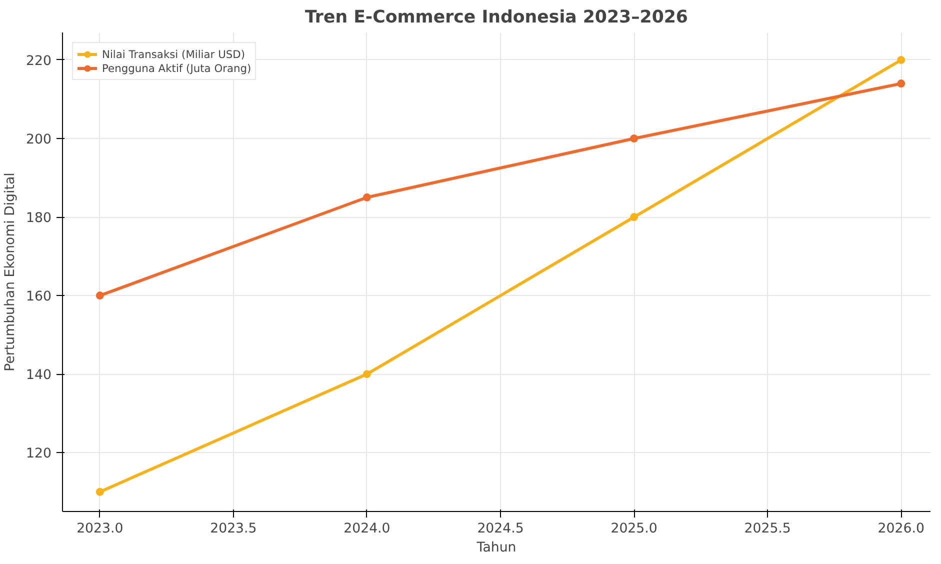 Image resolution: width=941 pixels, height=564 pixels. What do you see at coordinates (39, 297) in the screenshot?
I see `y-tick-label: 160` at bounding box center [39, 297].